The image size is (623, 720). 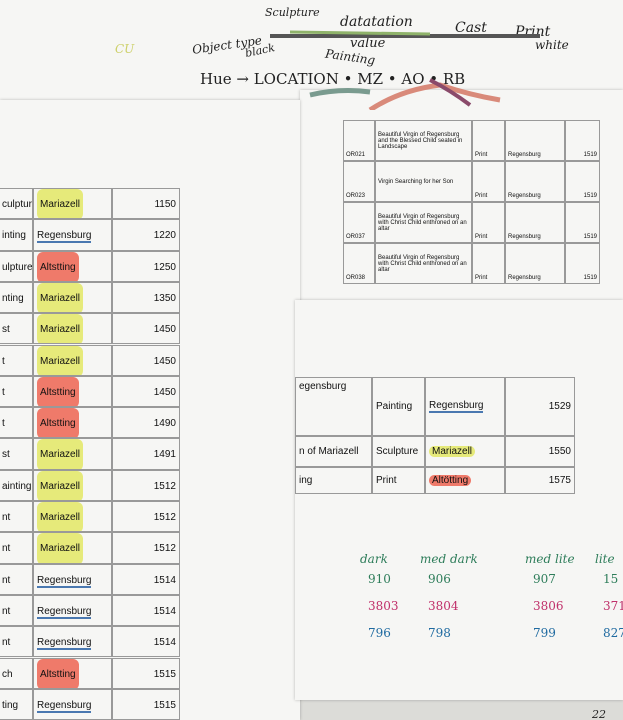 What do you see at coordinates (146, 235) in the screenshot?
I see `cell: 1220` at bounding box center [146, 235].